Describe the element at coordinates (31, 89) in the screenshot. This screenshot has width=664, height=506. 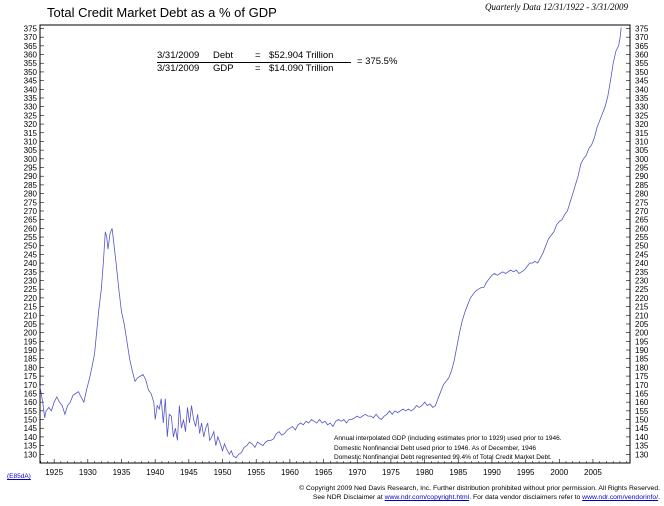
I see `y-tick-label-left: 340` at that location.